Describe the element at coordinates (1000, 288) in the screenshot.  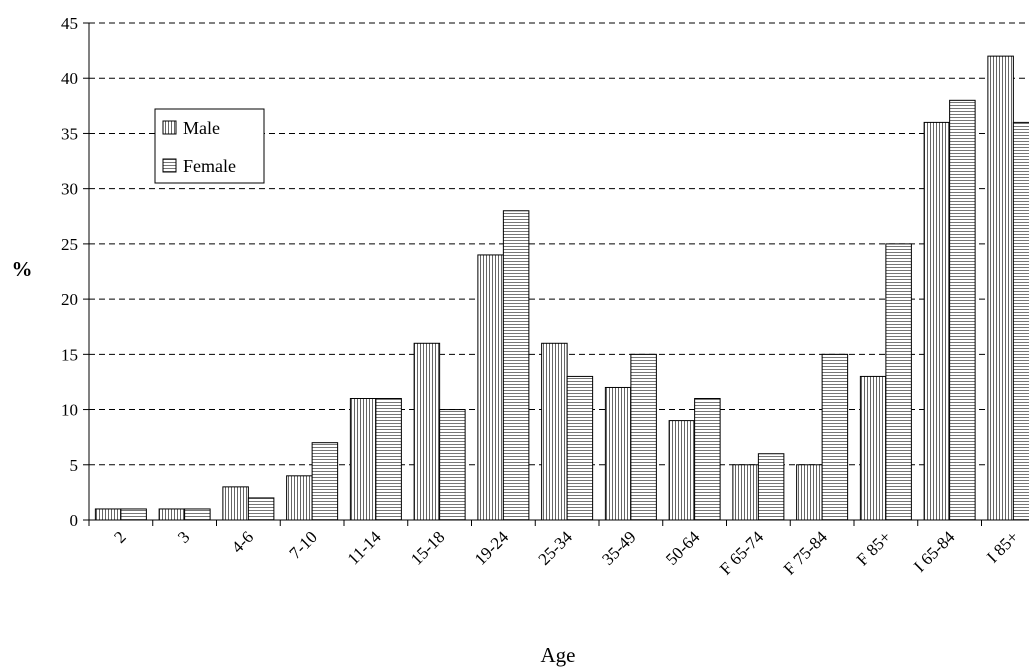
I see `bar-male-I-85-` at that location.